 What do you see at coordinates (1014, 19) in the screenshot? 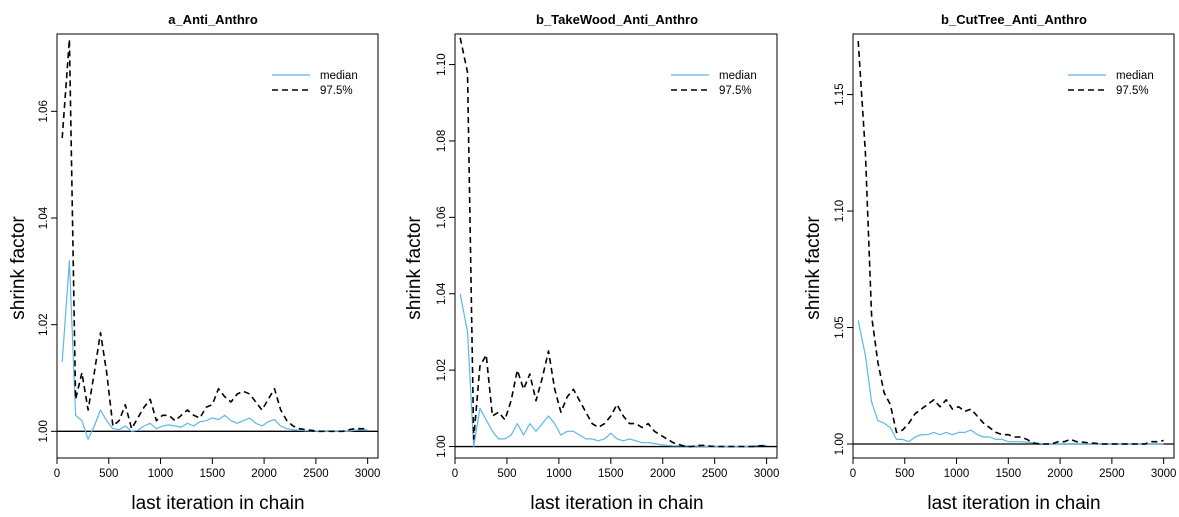
I see `panel-title: b_CutTree_Anti_Anthro` at bounding box center [1014, 19].